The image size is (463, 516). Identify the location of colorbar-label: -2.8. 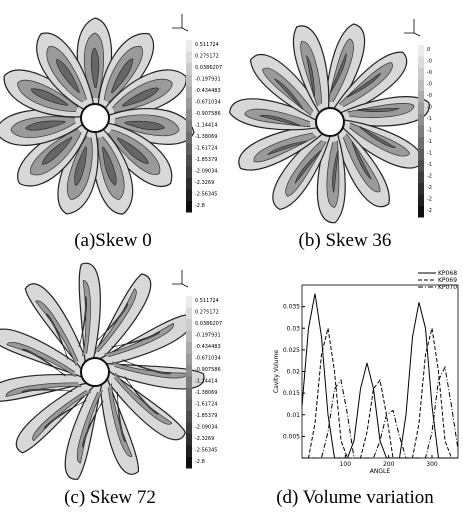
(200, 206).